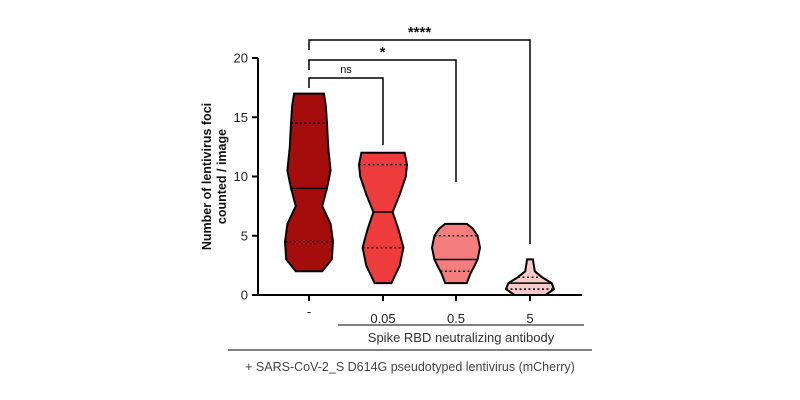  I want to click on group-label: Spike RBD neutralizing antibody, so click(461, 334).